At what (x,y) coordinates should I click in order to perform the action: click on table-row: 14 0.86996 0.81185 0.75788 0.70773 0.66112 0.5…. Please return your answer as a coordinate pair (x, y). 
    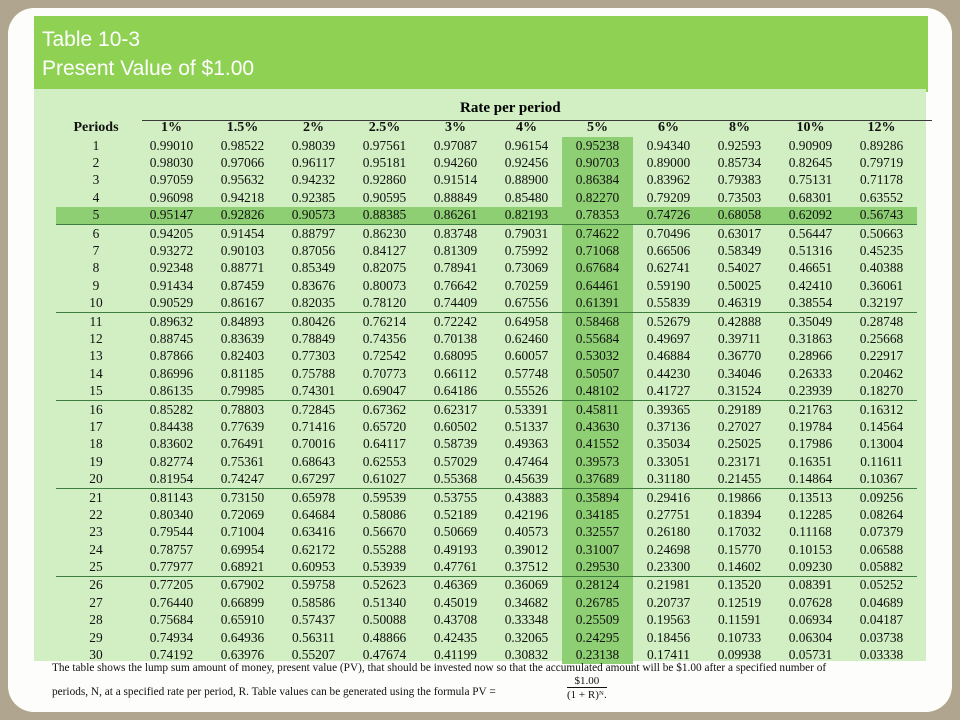
    Looking at the image, I should click on (486, 374).